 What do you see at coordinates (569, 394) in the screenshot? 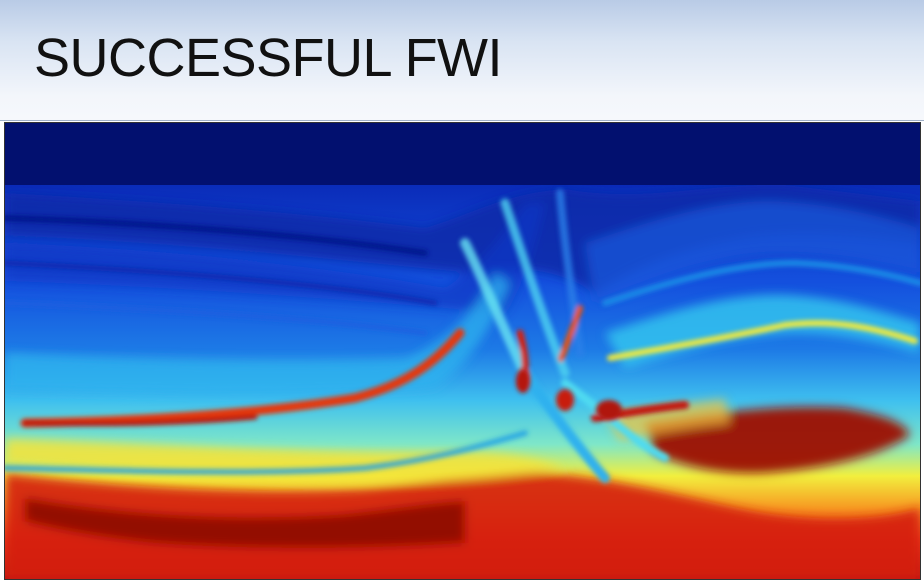
I see `velocity-anomalies` at bounding box center [569, 394].